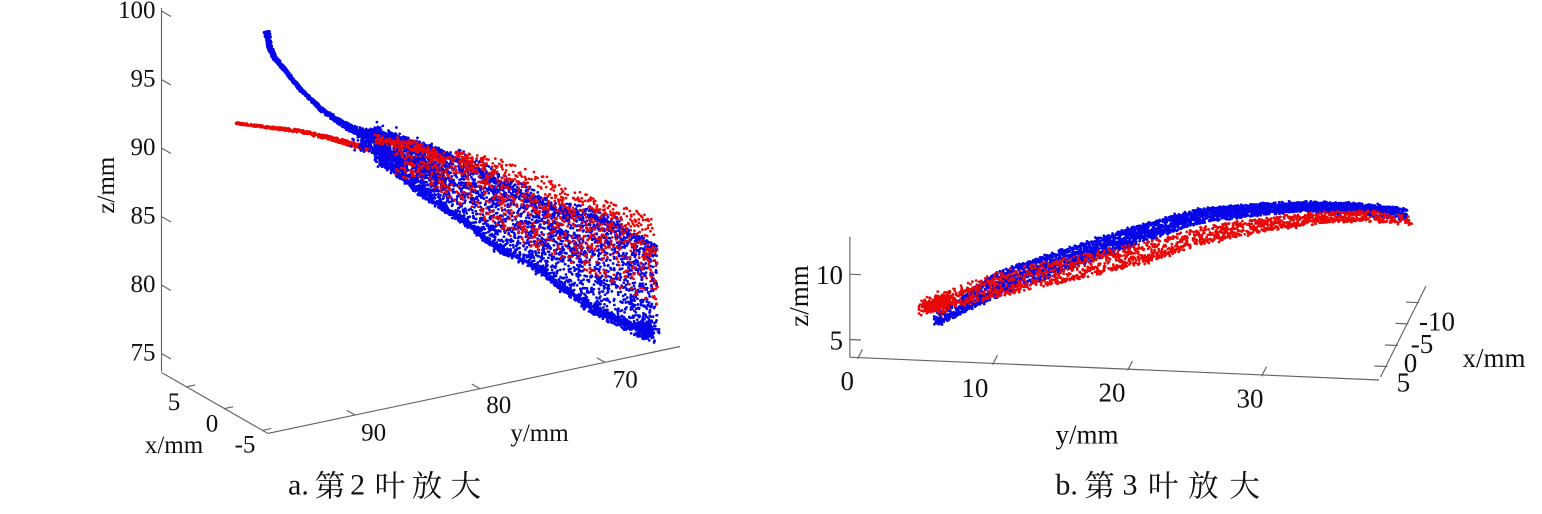 Image resolution: width=1542 pixels, height=514 pixels. What do you see at coordinates (1250, 399) in the screenshot?
I see `svg-text: 30` at bounding box center [1250, 399].